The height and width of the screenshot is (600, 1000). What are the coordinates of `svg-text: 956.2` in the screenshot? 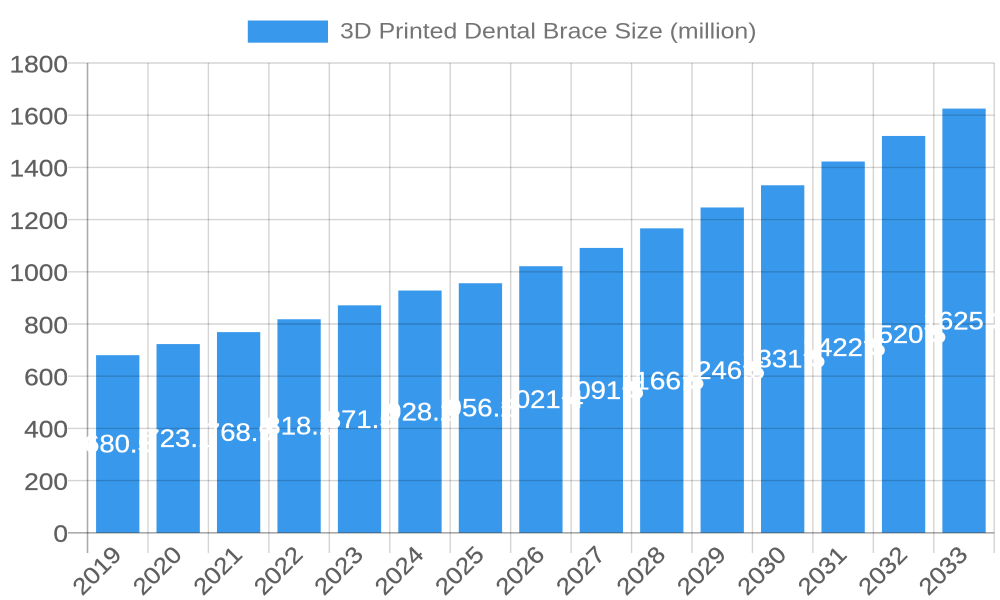 It's located at (481, 409).